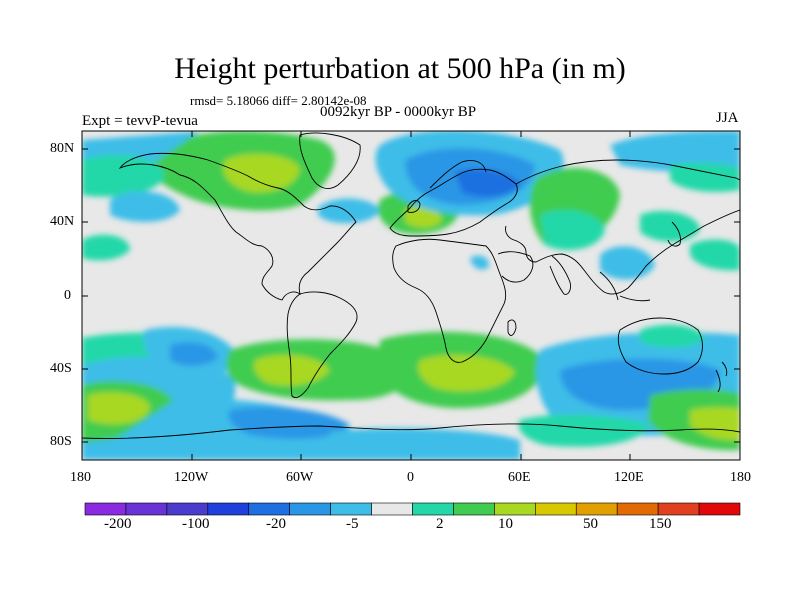 Image resolution: width=800 pixels, height=600 pixels. I want to click on colorbar-label-2: 2, so click(440, 524).